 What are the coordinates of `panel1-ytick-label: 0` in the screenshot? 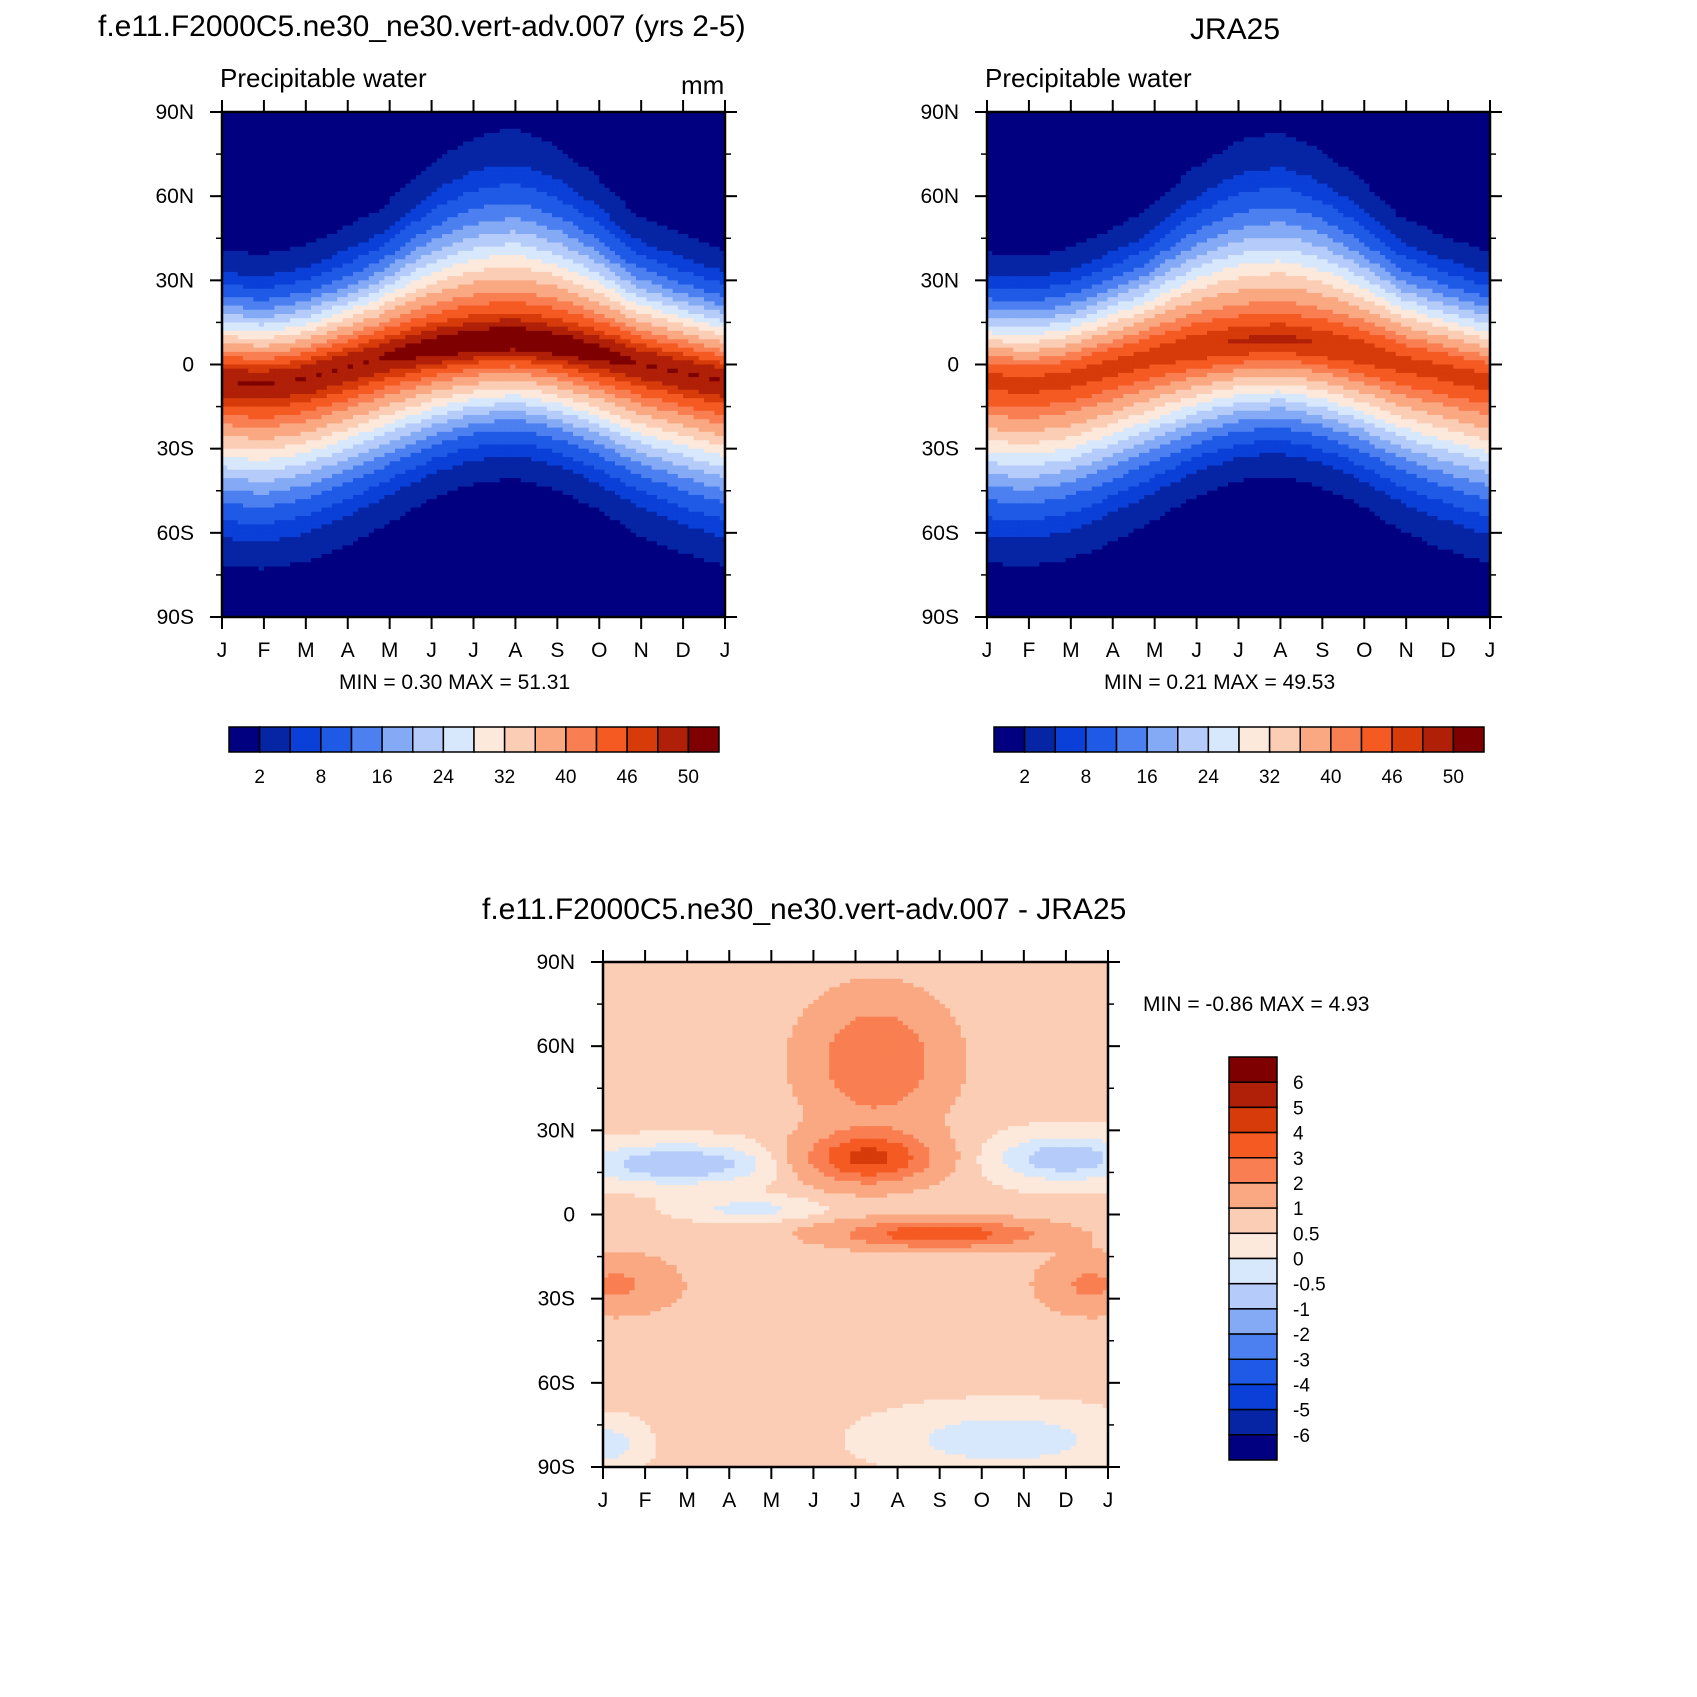 It's located at (188, 365).